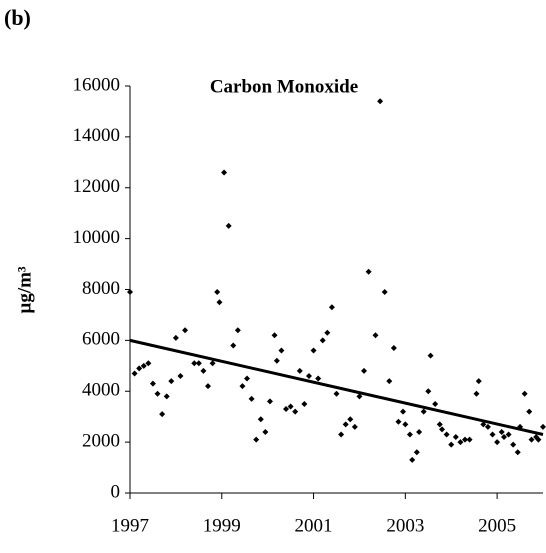 Image resolution: width=546 pixels, height=553 pixels. I want to click on panel-label: (b), so click(17, 17).